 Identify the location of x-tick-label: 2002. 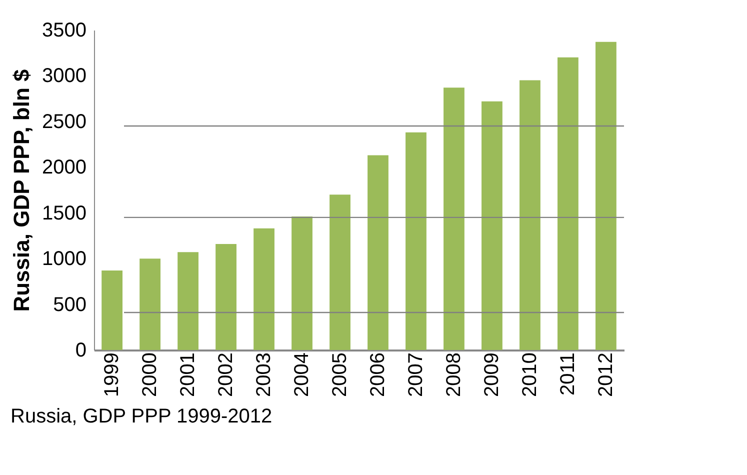
(226, 374).